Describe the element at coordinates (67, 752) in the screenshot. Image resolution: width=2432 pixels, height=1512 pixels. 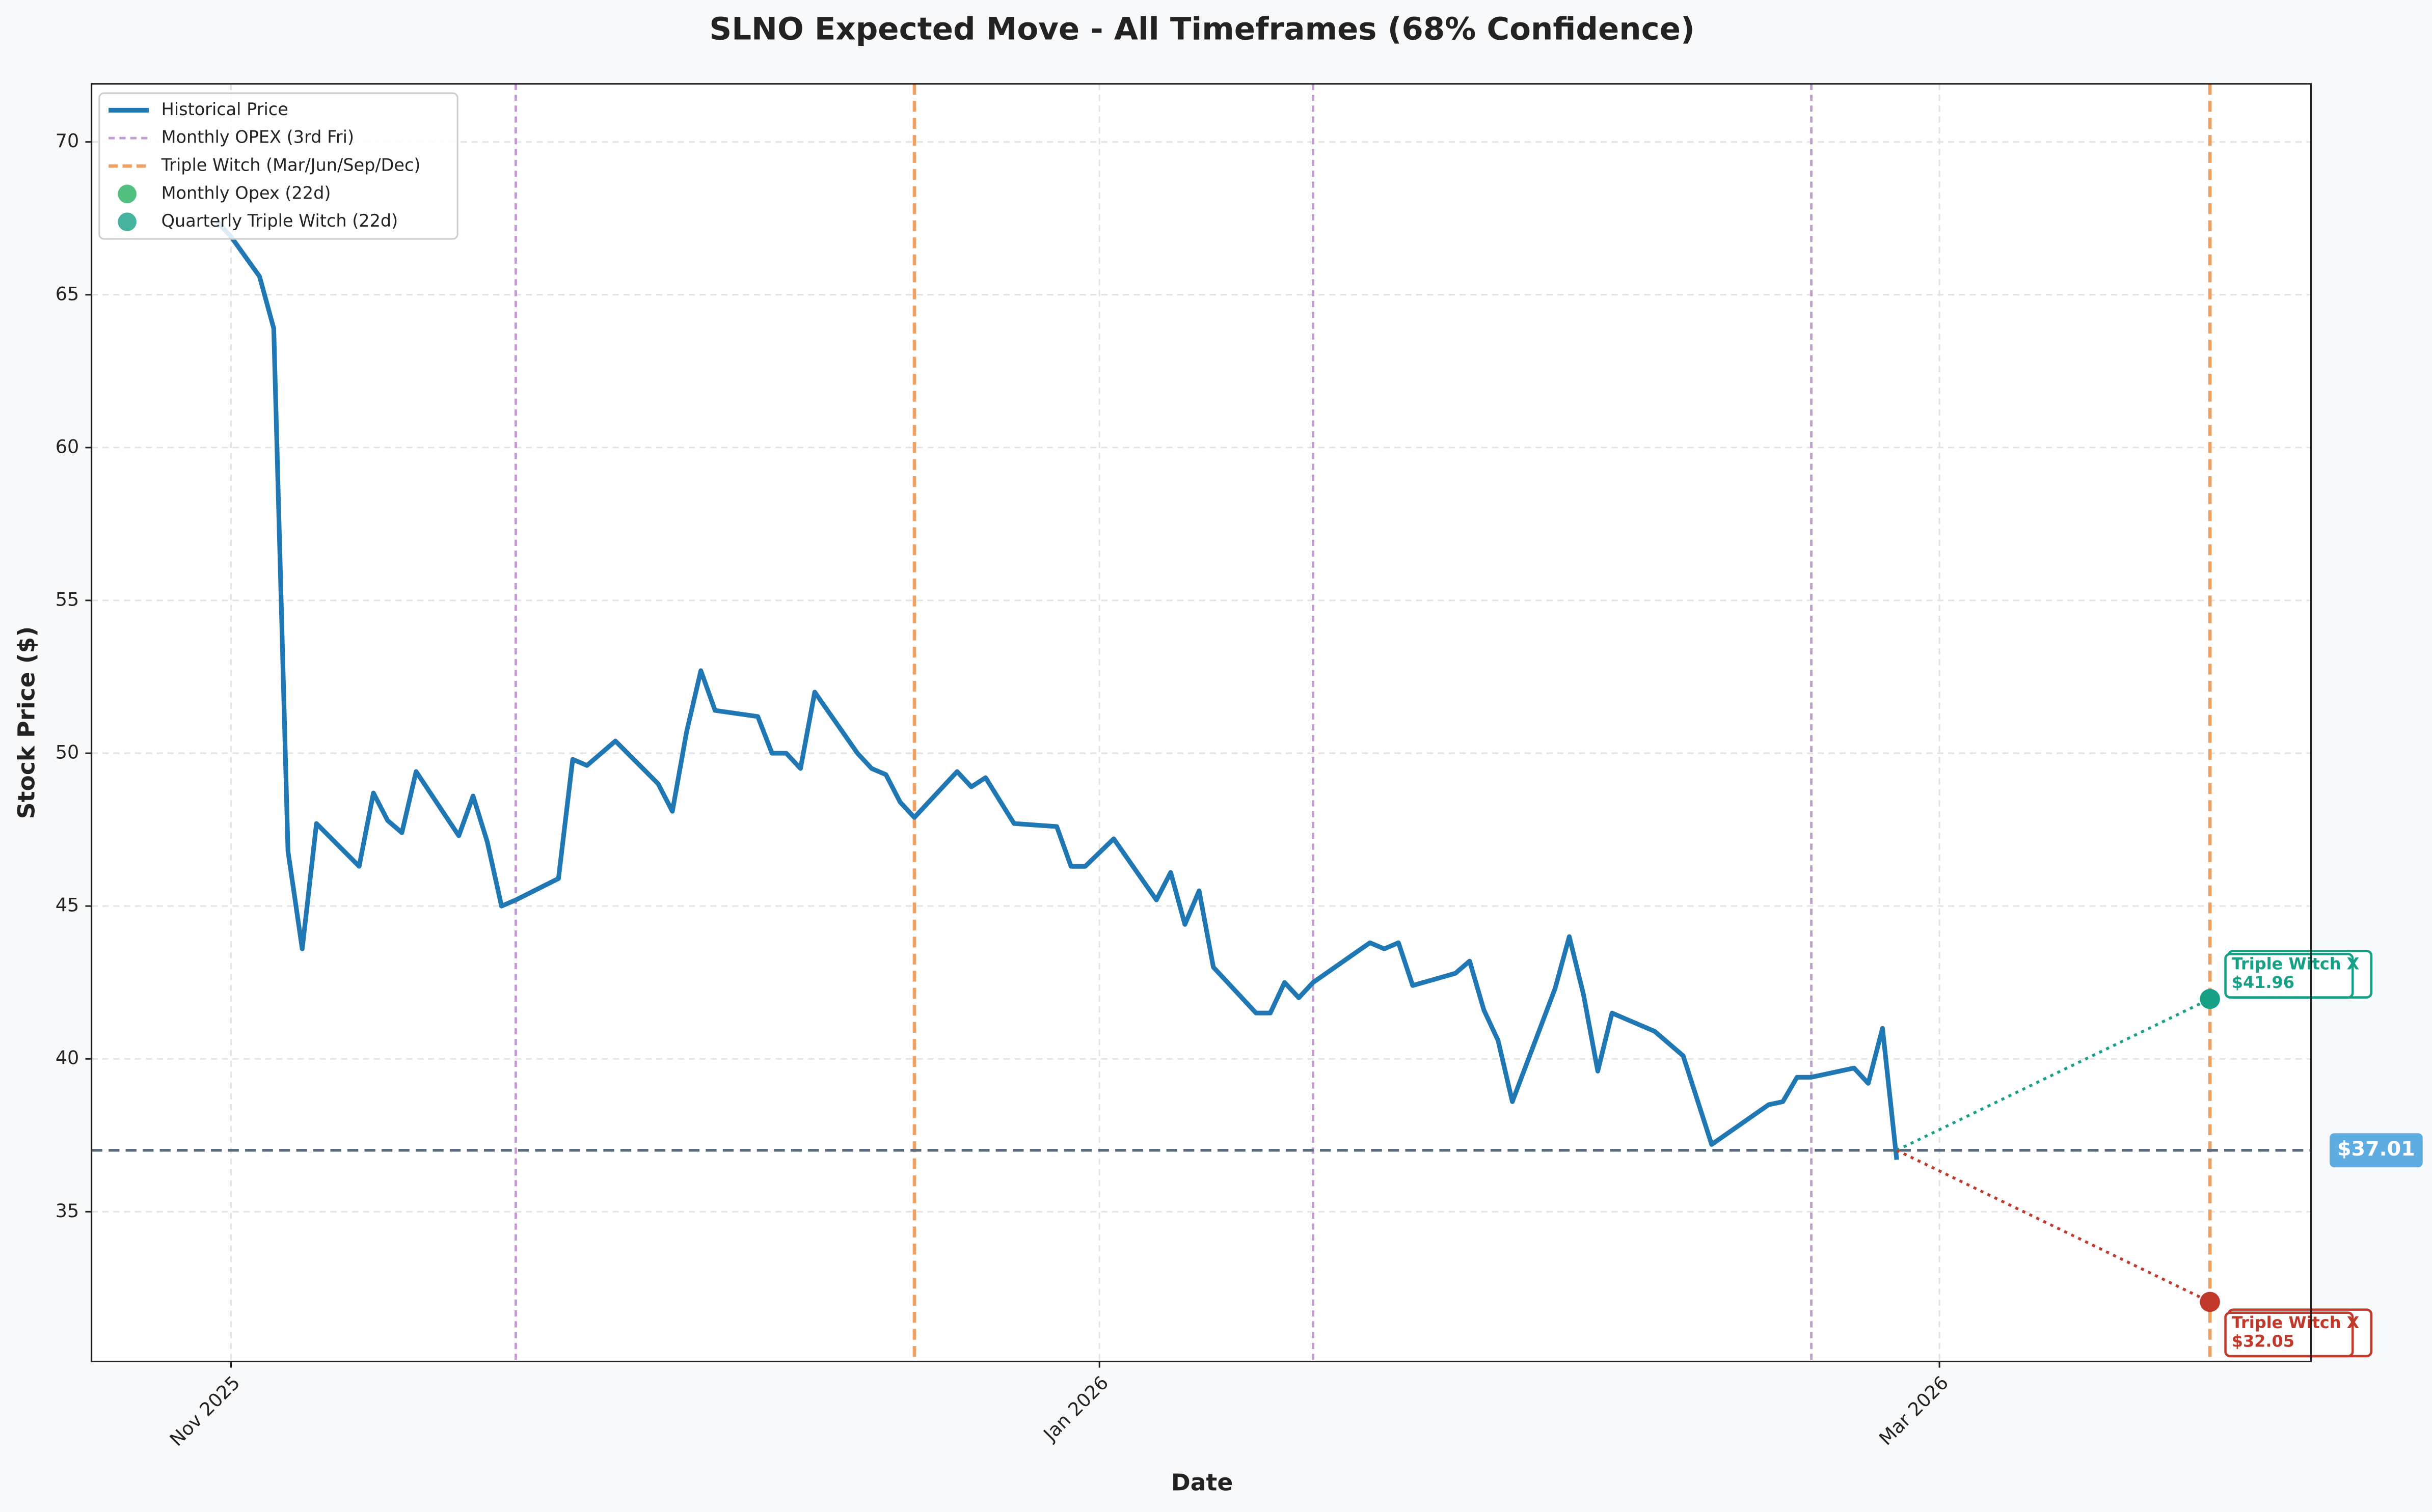
I see `y-tick-label: 50` at that location.